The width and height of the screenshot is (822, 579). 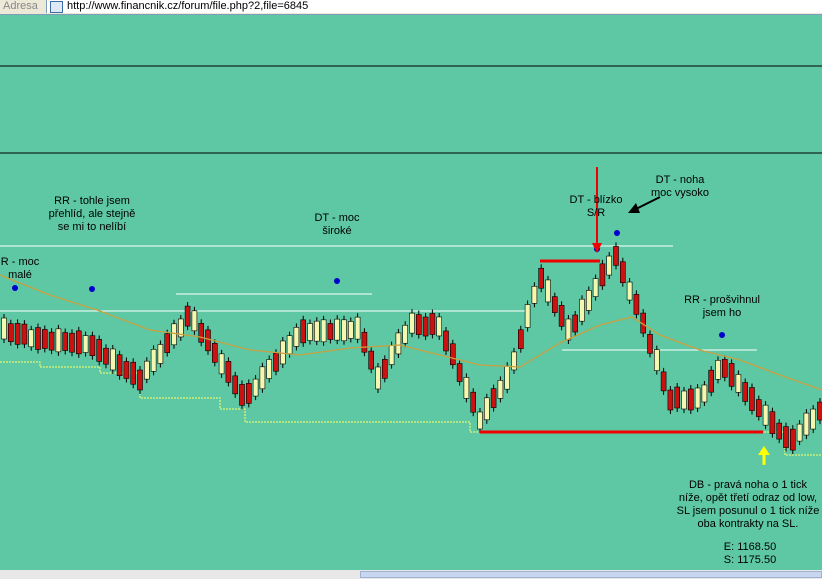 What do you see at coordinates (596, 200) in the screenshot?
I see `annotation: DT - blízko` at bounding box center [596, 200].